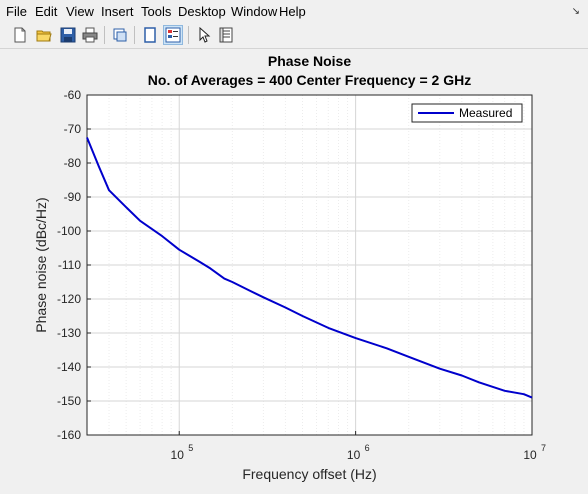 This screenshot has width=588, height=494. Describe the element at coordinates (309, 474) in the screenshot. I see `x-axis-label: Frequency offset (Hz)` at that location.